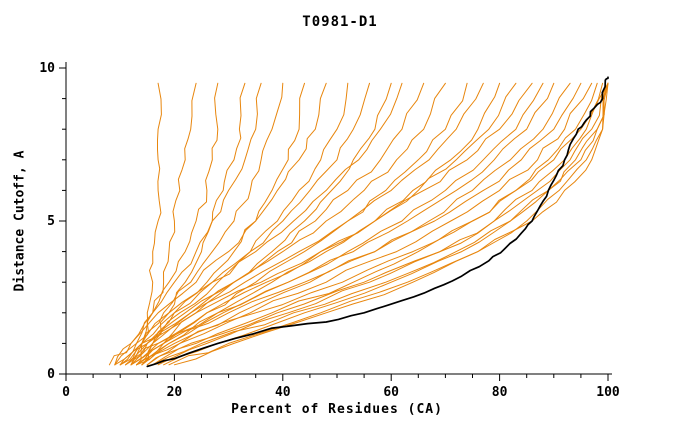 Image resolution: width=680 pixels, height=440 pixels. What do you see at coordinates (66, 392) in the screenshot?
I see `x-tick-label: 0` at bounding box center [66, 392].